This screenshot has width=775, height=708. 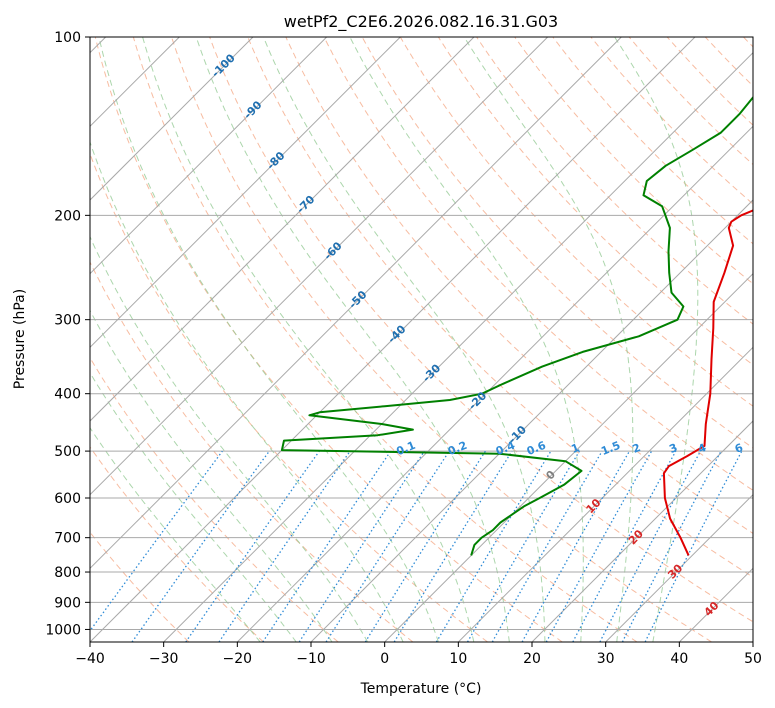 I want to click on x-tick-label: −10, so click(x=311, y=659).